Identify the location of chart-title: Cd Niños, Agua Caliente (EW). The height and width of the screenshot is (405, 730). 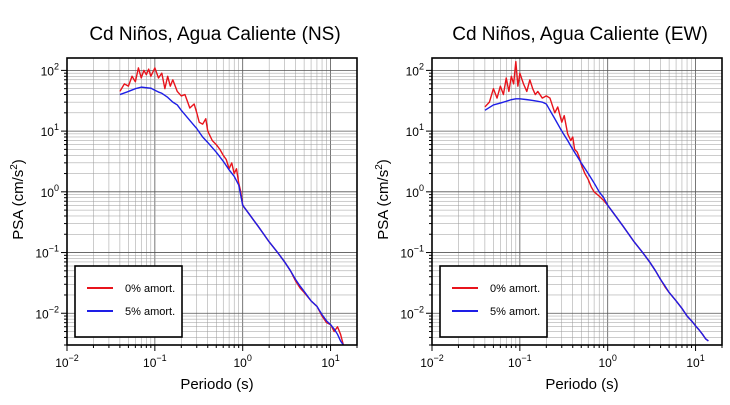
(580, 34).